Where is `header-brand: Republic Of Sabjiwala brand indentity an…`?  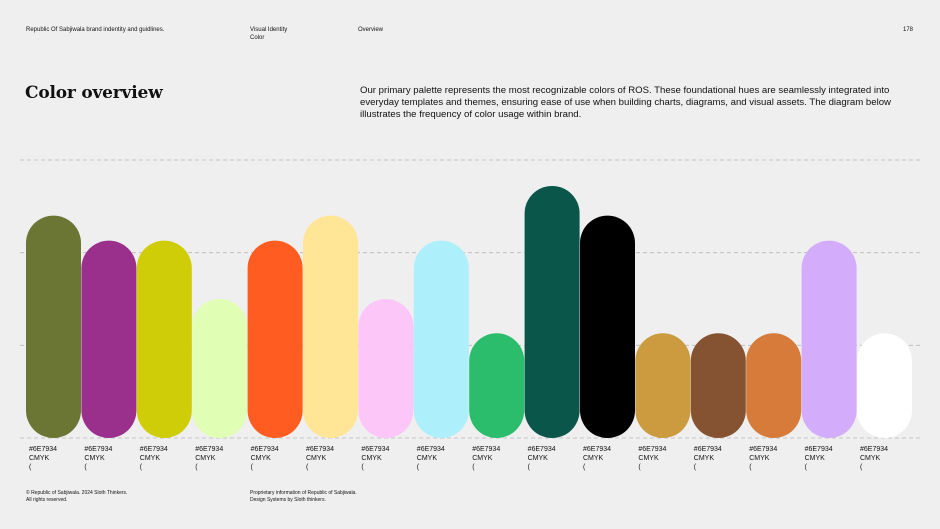 header-brand: Republic Of Sabjiwala brand indentity an… is located at coordinates (95, 30).